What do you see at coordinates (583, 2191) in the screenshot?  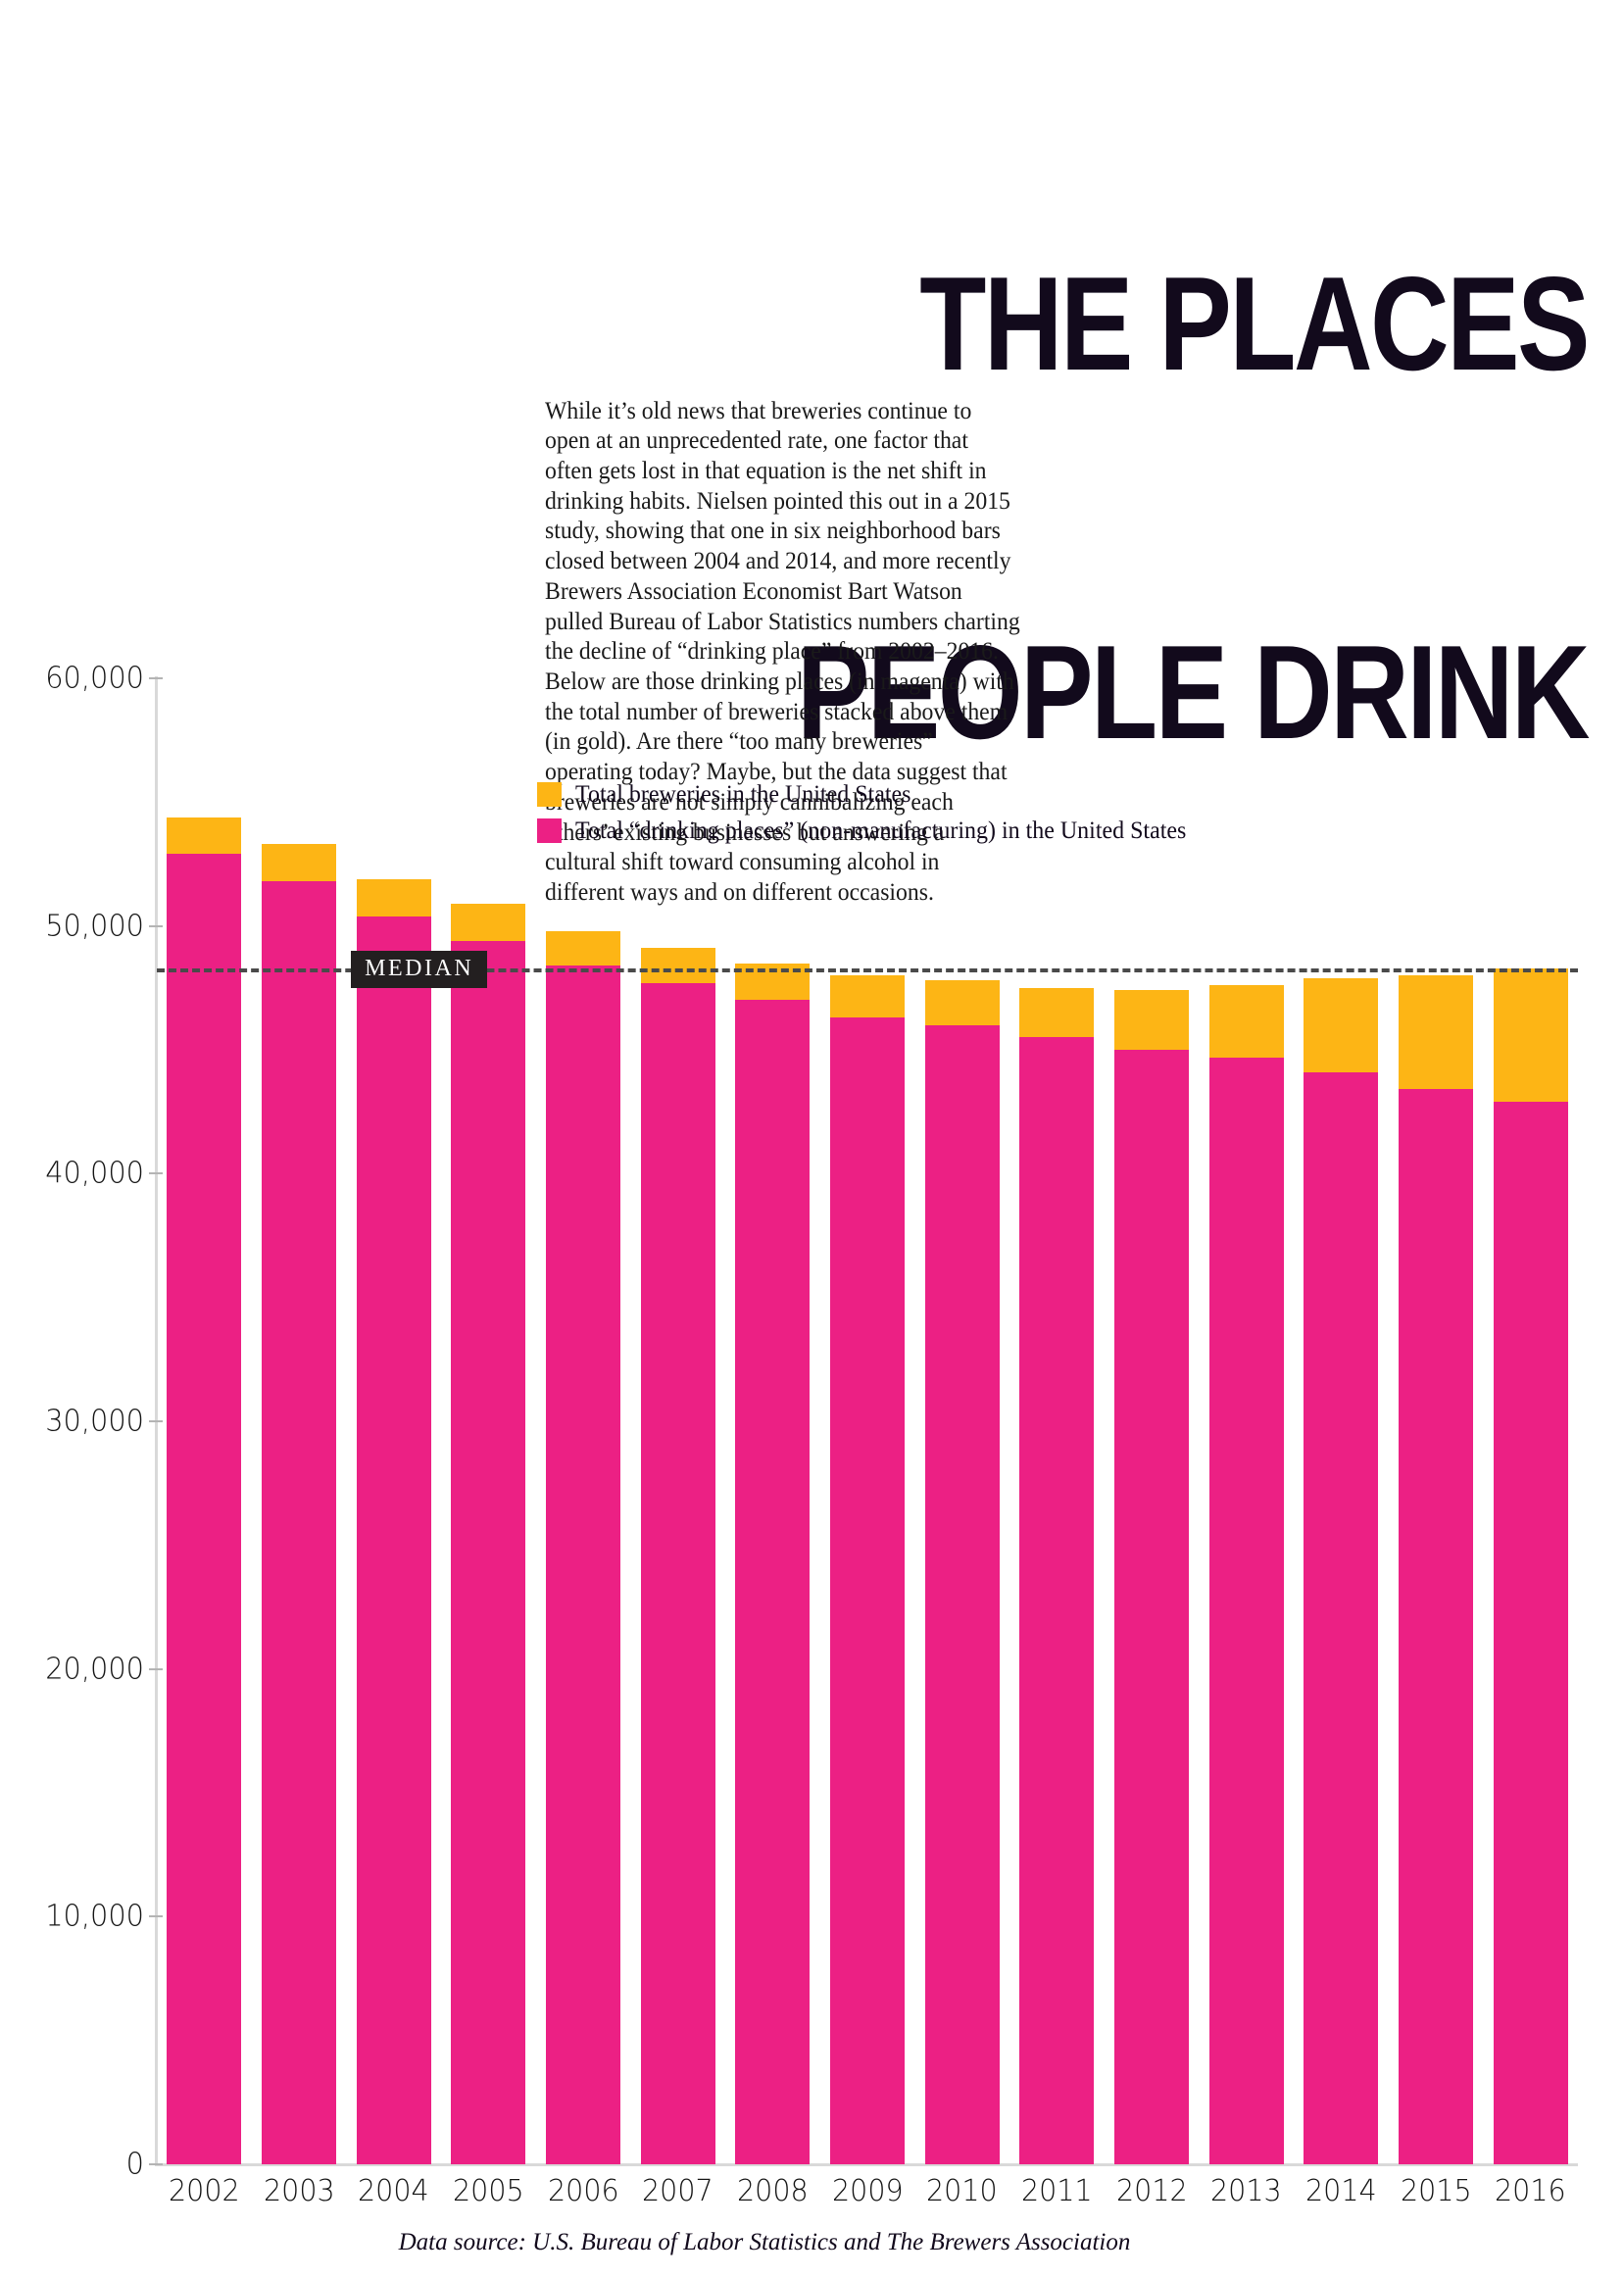 I see `x-axis-tick: 2006` at bounding box center [583, 2191].